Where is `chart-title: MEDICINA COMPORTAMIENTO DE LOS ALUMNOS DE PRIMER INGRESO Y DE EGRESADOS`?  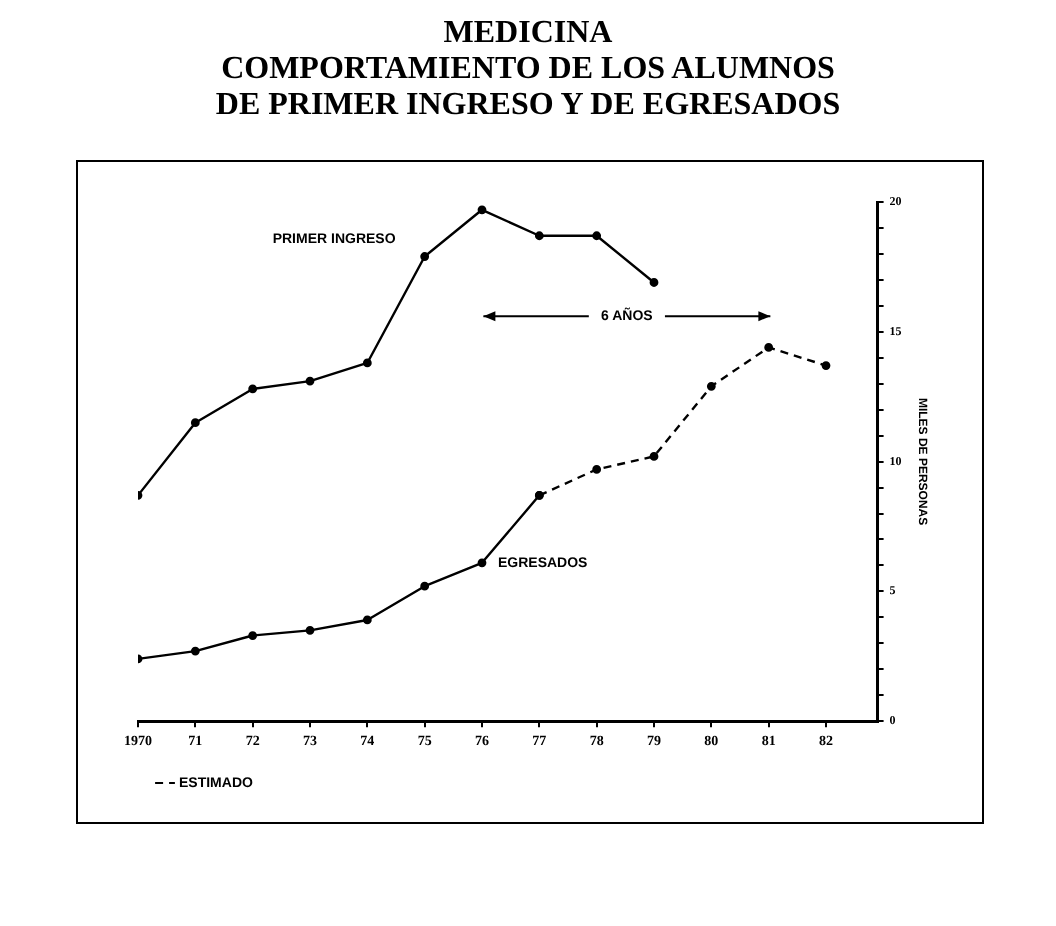 chart-title: MEDICINA COMPORTAMIENTO DE LOS ALUMNOS DE PRIMER INGRESO Y DE EGRESADOS is located at coordinates (528, 70).